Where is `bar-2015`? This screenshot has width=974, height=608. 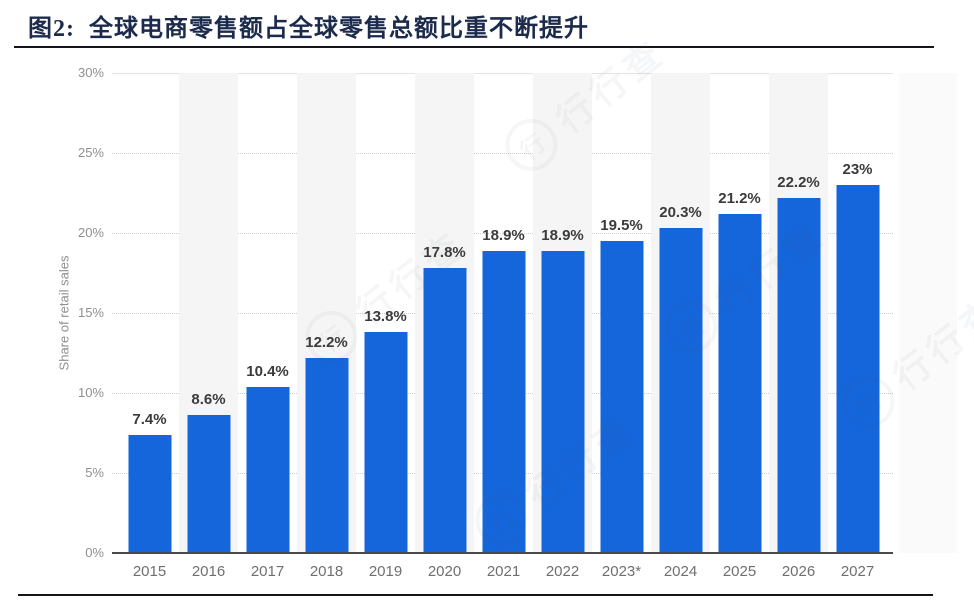
bar-2015 is located at coordinates (149, 494).